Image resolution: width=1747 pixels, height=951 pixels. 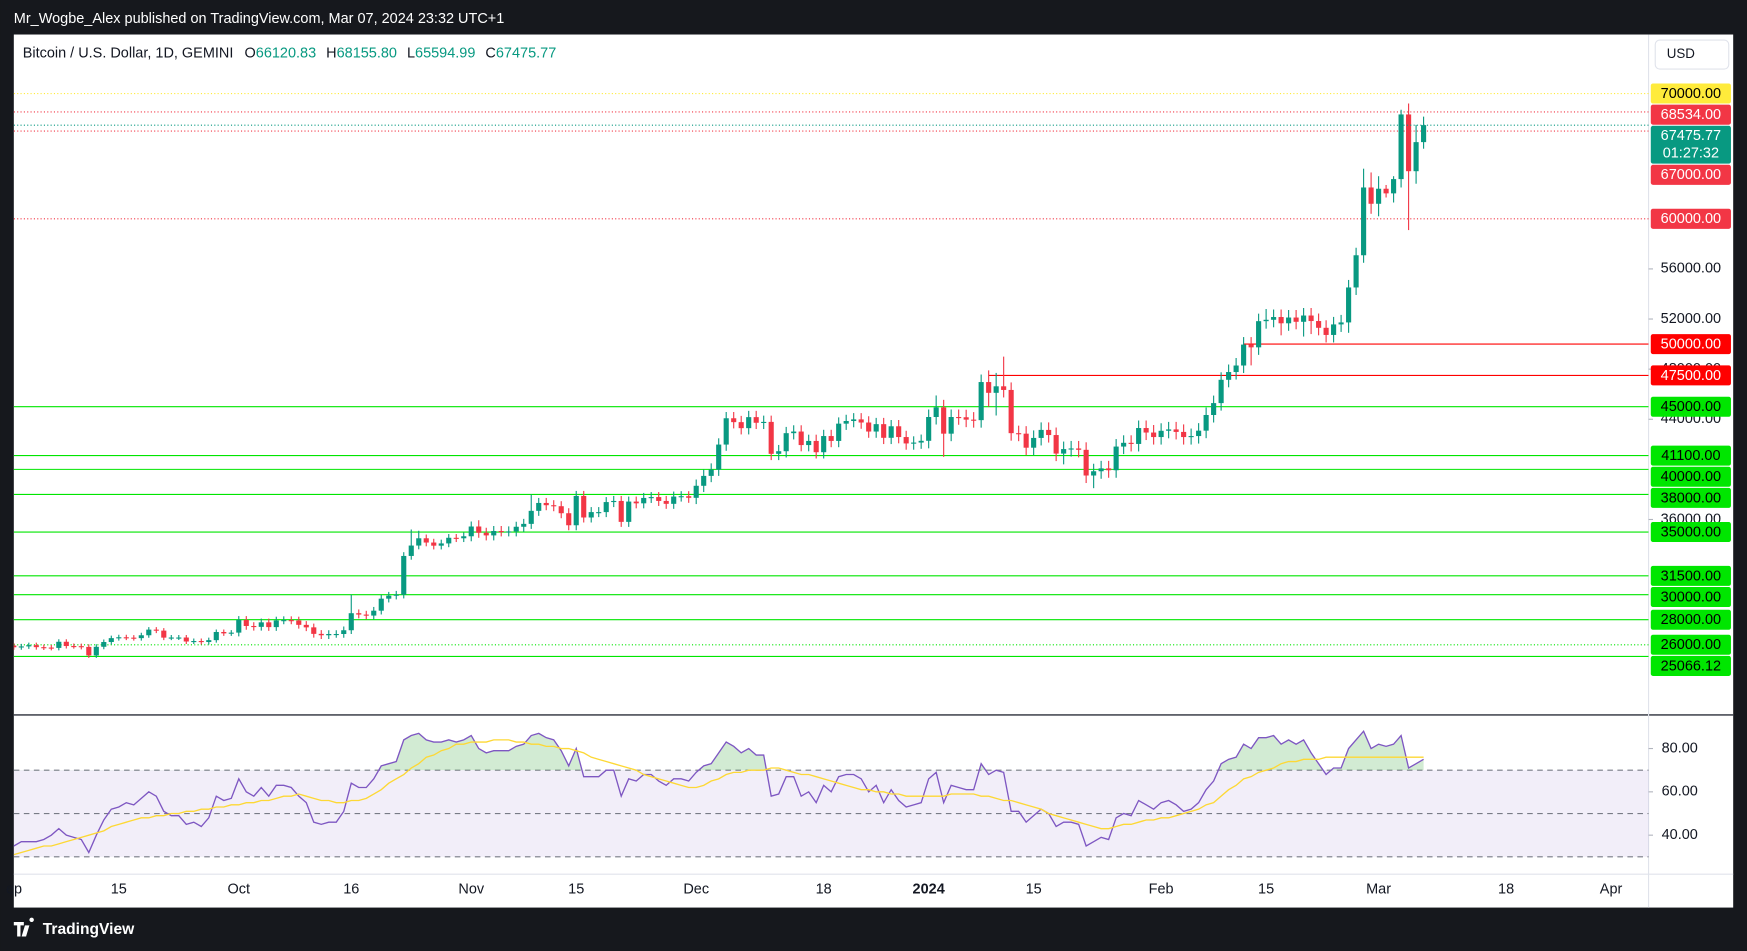 I want to click on level-label: 47500.00, so click(x=1691, y=376).